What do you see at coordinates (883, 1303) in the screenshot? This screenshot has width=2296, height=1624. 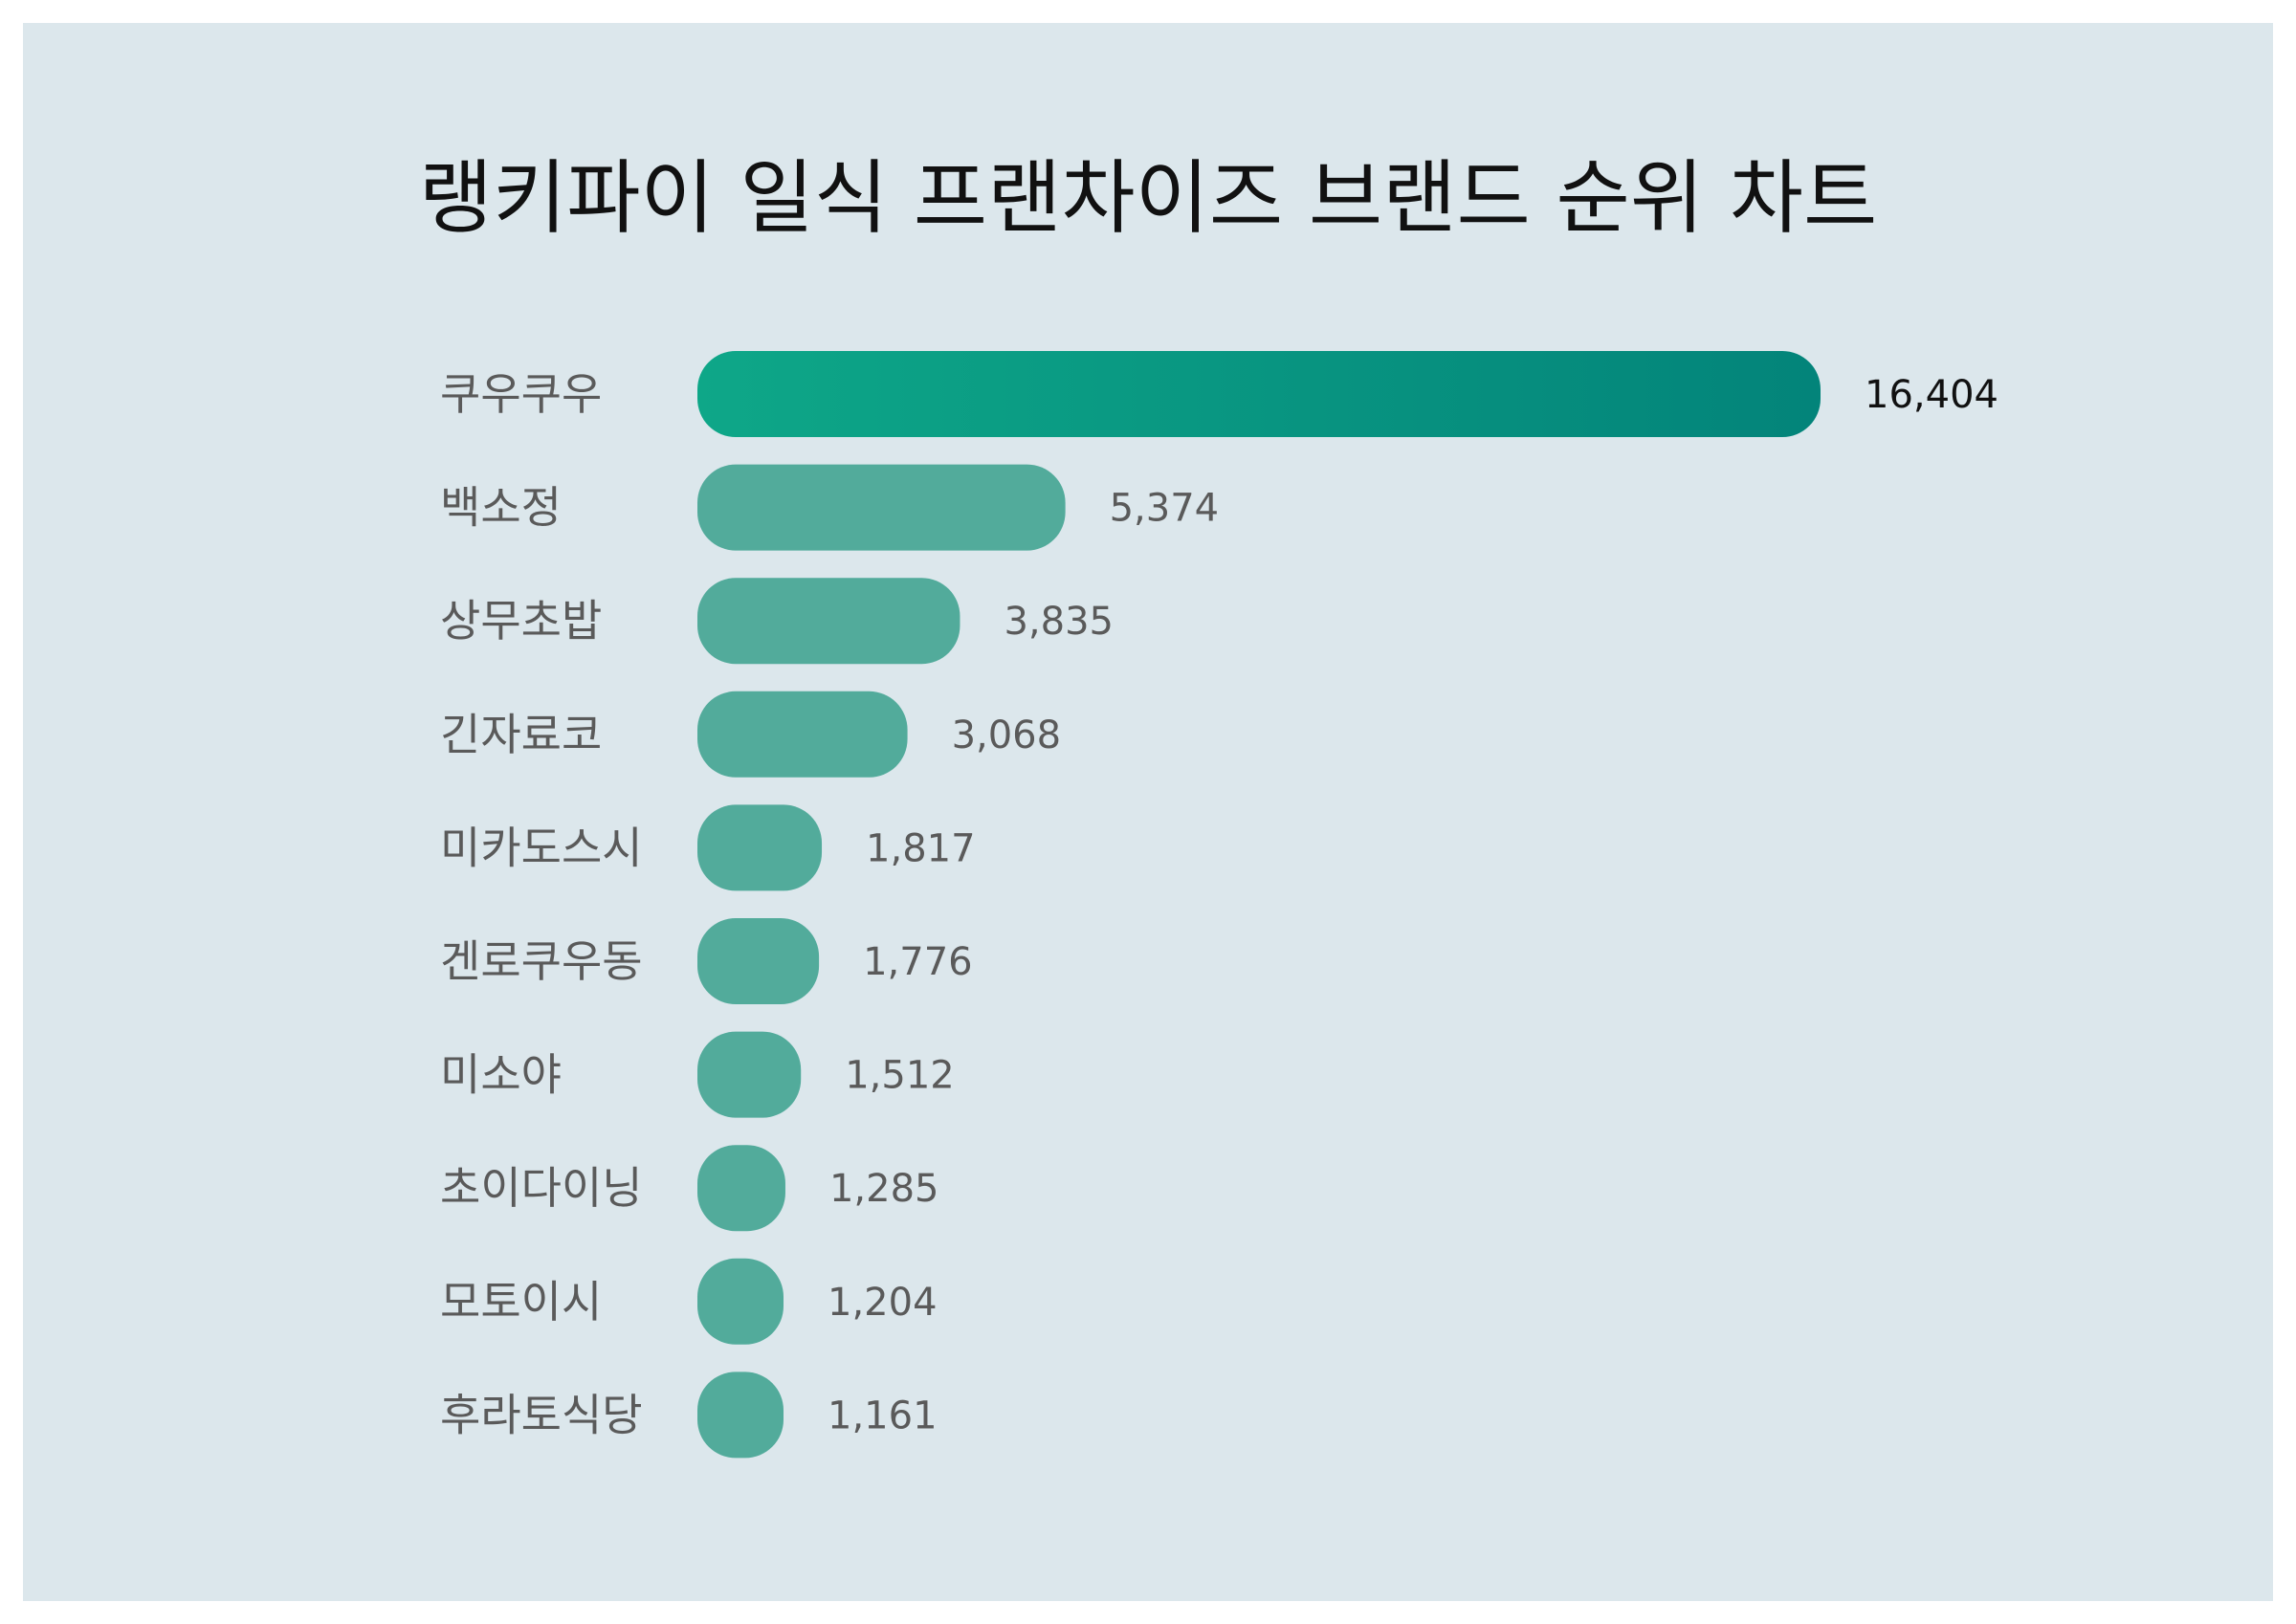 I see `value-label: 1,204` at bounding box center [883, 1303].